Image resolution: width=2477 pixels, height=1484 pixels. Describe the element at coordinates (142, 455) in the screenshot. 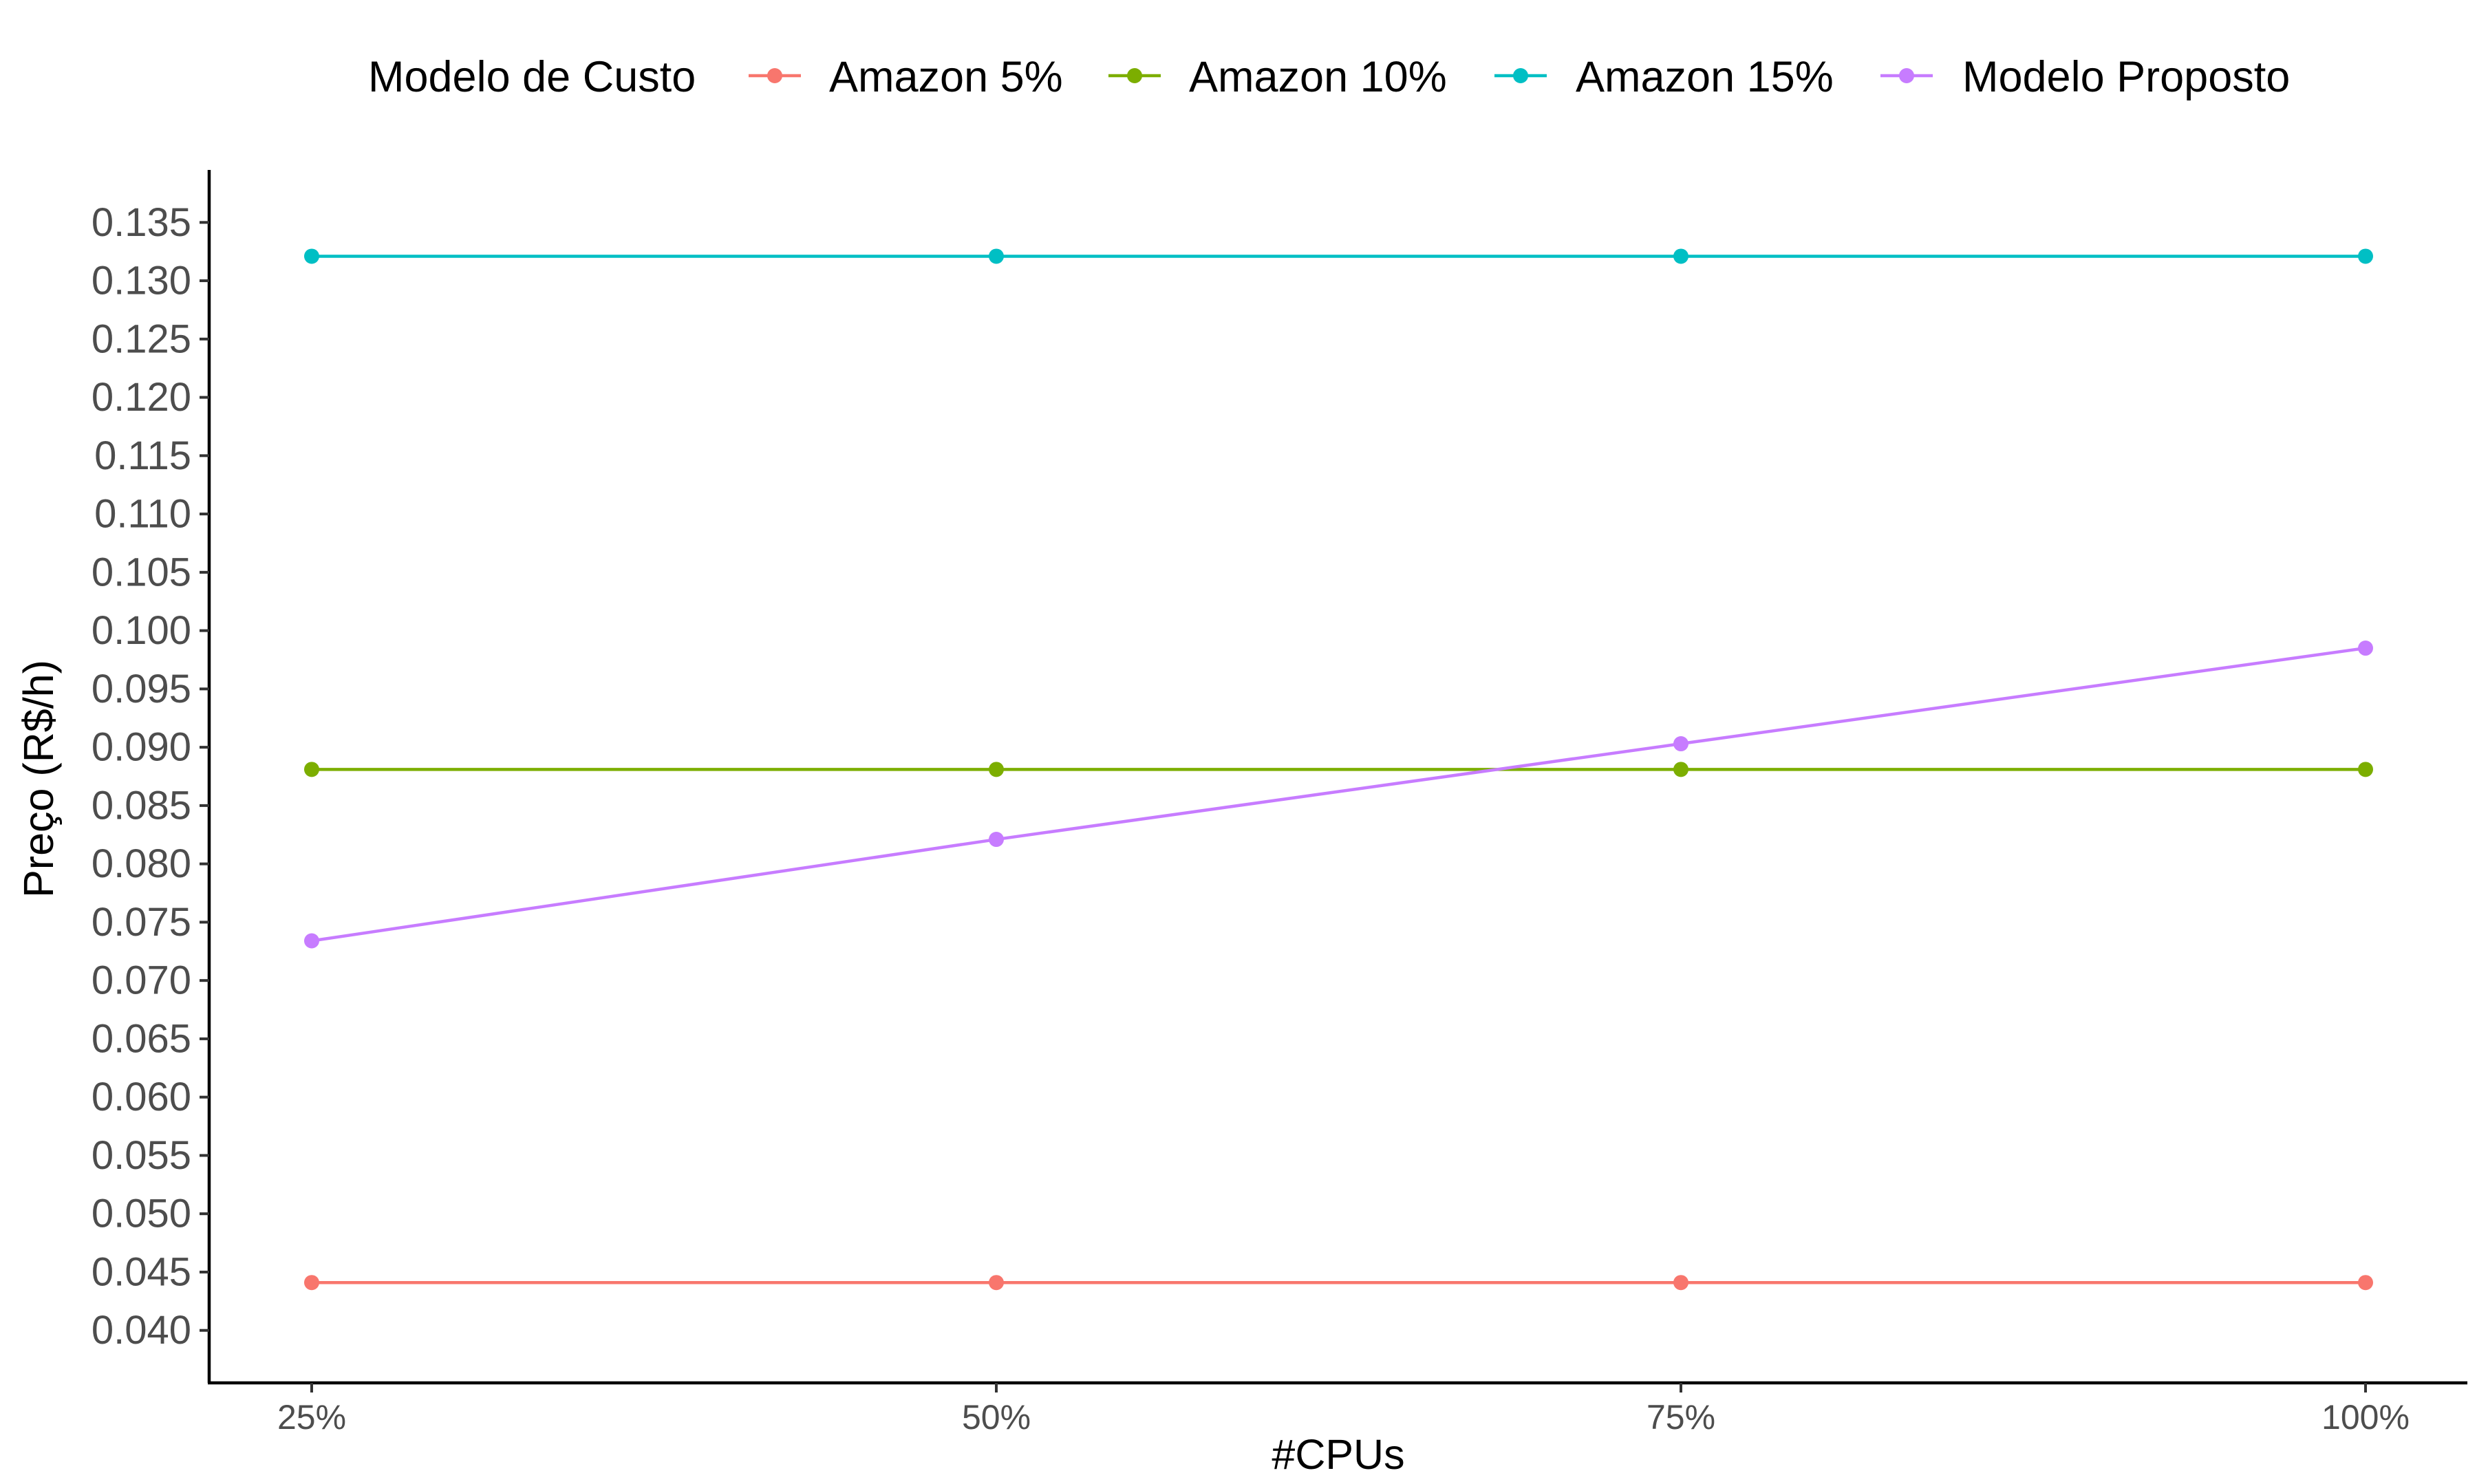

I see `y-tick-label: 0.115` at that location.